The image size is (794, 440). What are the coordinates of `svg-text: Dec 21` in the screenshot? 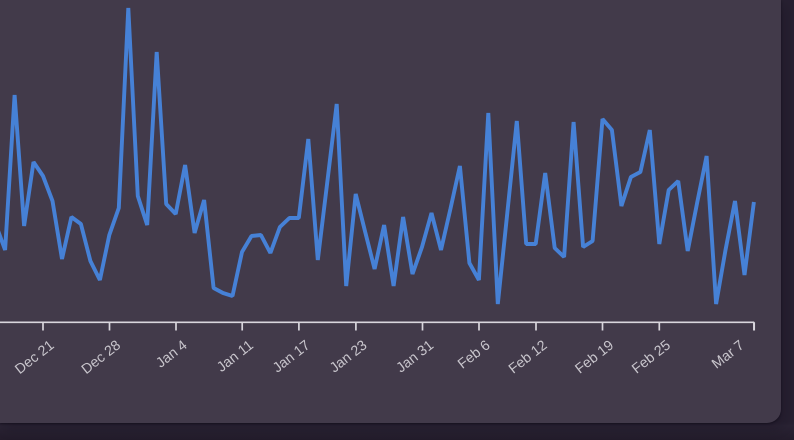 It's located at (34, 357).